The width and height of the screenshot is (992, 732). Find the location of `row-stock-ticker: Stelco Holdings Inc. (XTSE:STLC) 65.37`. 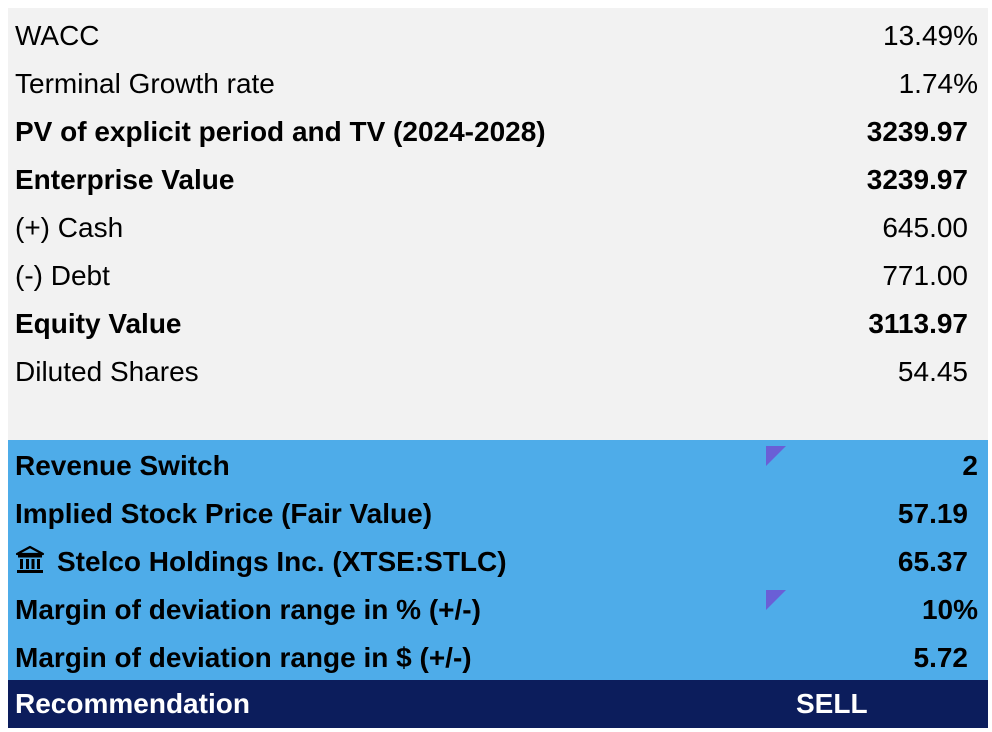

row-stock-ticker: Stelco Holdings Inc. (XTSE:STLC) 65.37 is located at coordinates (498, 562).